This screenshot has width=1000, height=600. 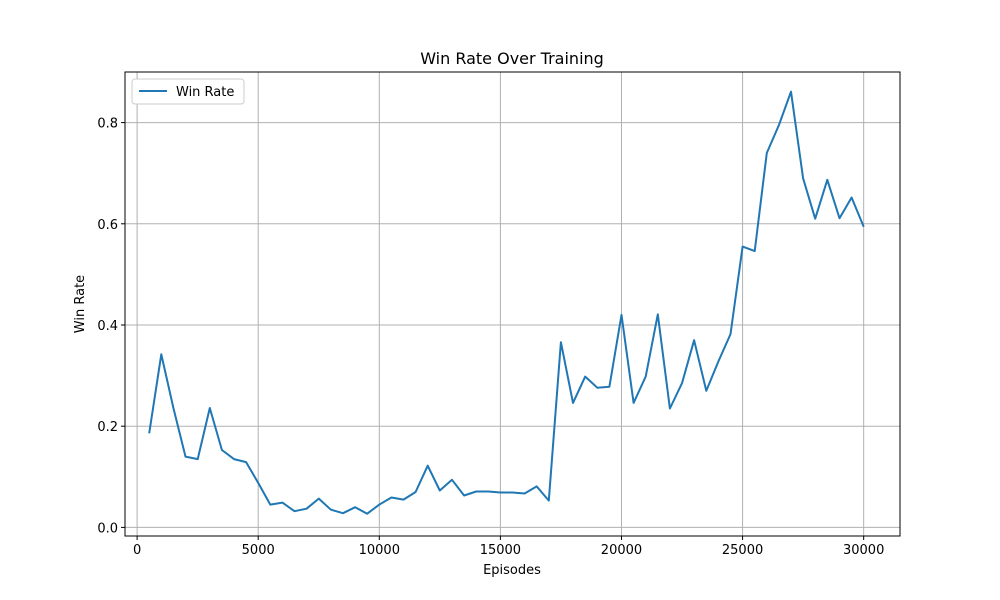 I want to click on legend-box, so click(x=188, y=91).